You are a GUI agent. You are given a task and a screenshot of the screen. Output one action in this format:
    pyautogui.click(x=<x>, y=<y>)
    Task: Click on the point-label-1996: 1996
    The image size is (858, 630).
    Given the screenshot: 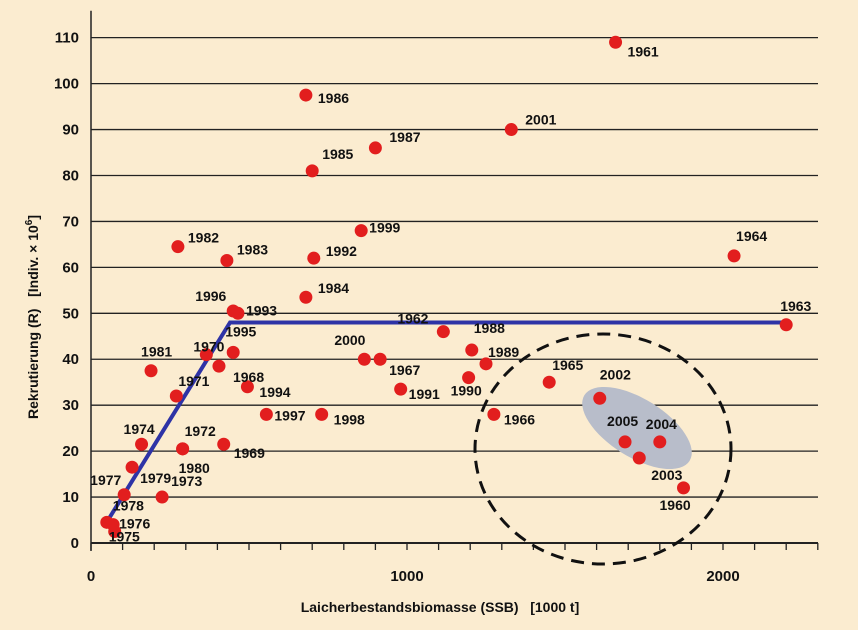 What is the action you would take?
    pyautogui.click(x=210, y=296)
    